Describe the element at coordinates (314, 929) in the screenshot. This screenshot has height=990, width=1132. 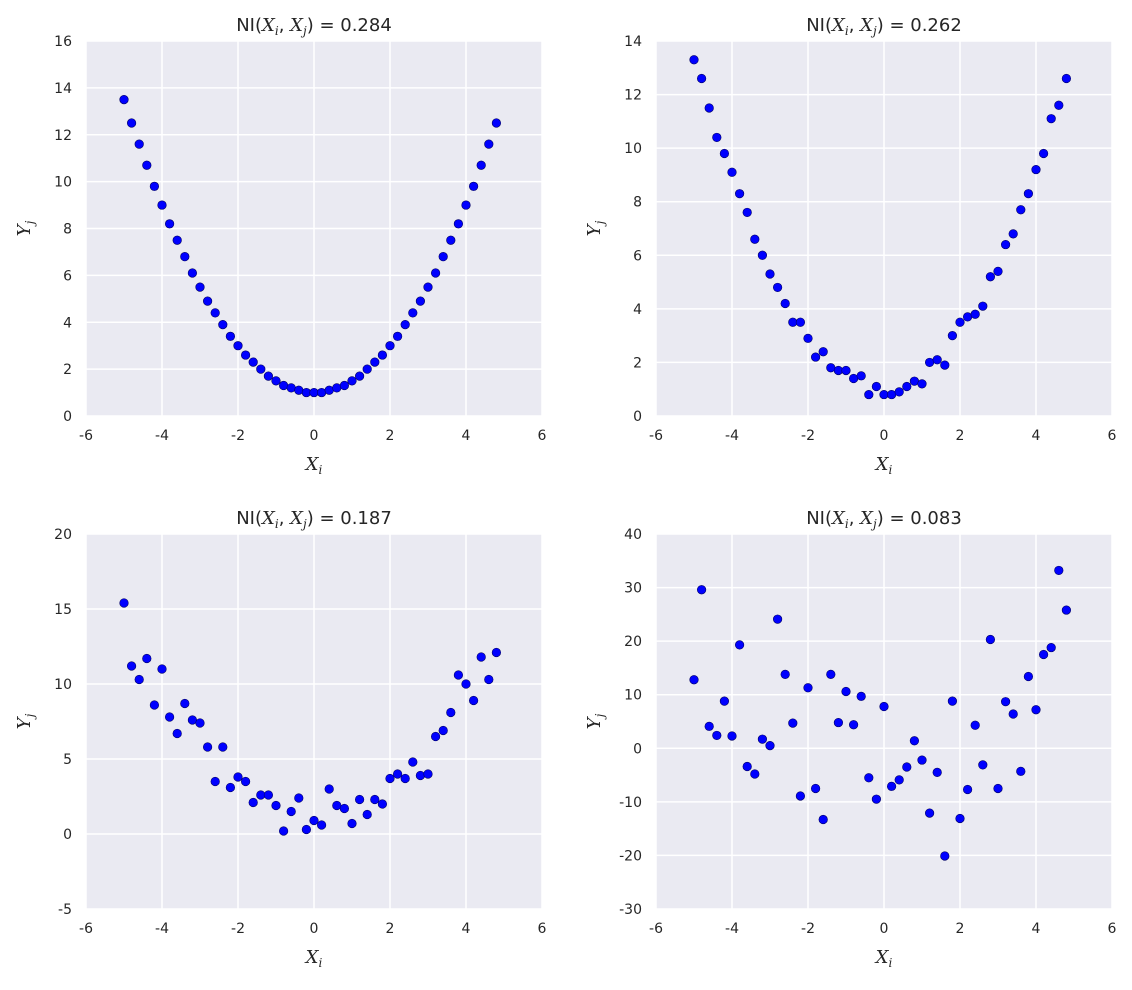
I see `x-tick-label: 0` at that location.